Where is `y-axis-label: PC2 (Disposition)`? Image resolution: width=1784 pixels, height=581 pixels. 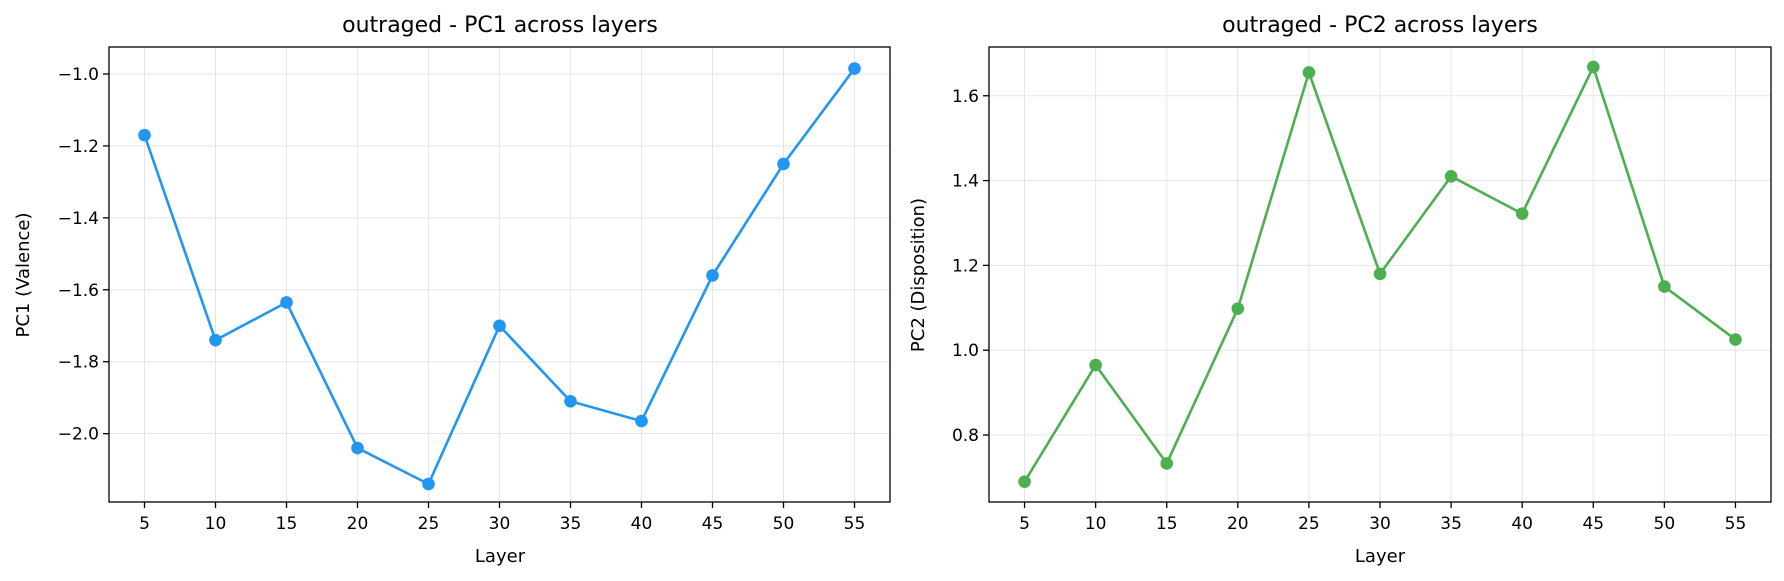
y-axis-label: PC2 (Disposition) is located at coordinates (918, 275).